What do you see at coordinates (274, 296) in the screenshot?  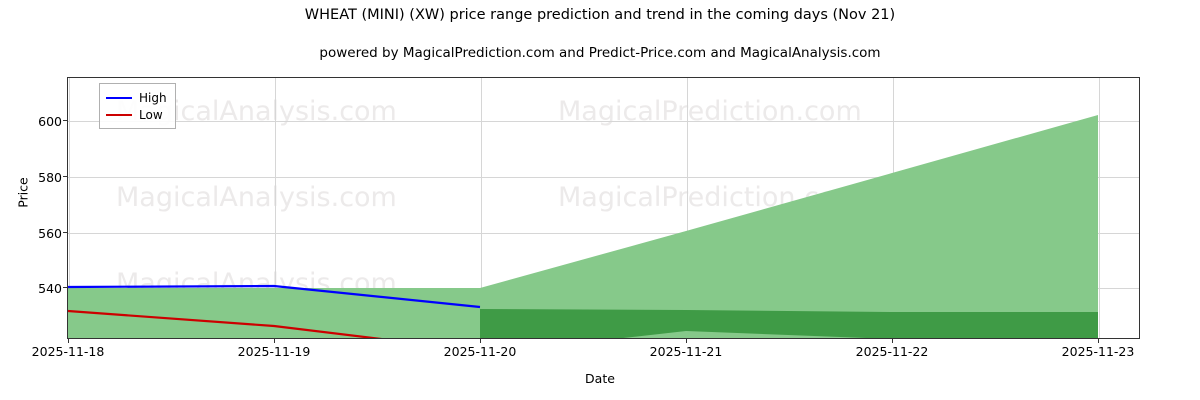 I see `series-line-high` at bounding box center [274, 296].